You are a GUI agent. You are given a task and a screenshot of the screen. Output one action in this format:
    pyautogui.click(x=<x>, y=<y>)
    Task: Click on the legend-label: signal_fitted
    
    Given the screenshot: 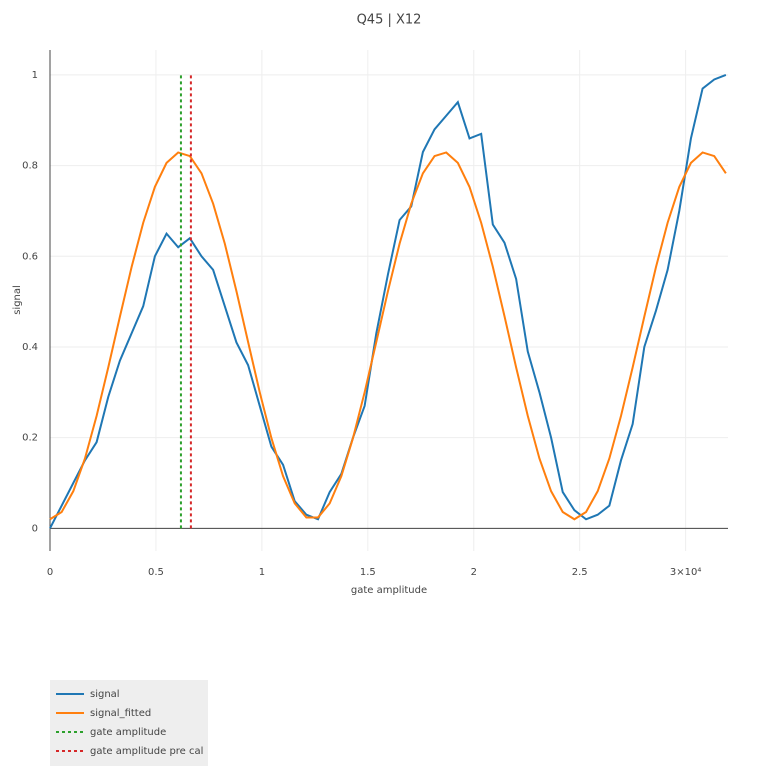 What is the action you would take?
    pyautogui.click(x=120, y=713)
    